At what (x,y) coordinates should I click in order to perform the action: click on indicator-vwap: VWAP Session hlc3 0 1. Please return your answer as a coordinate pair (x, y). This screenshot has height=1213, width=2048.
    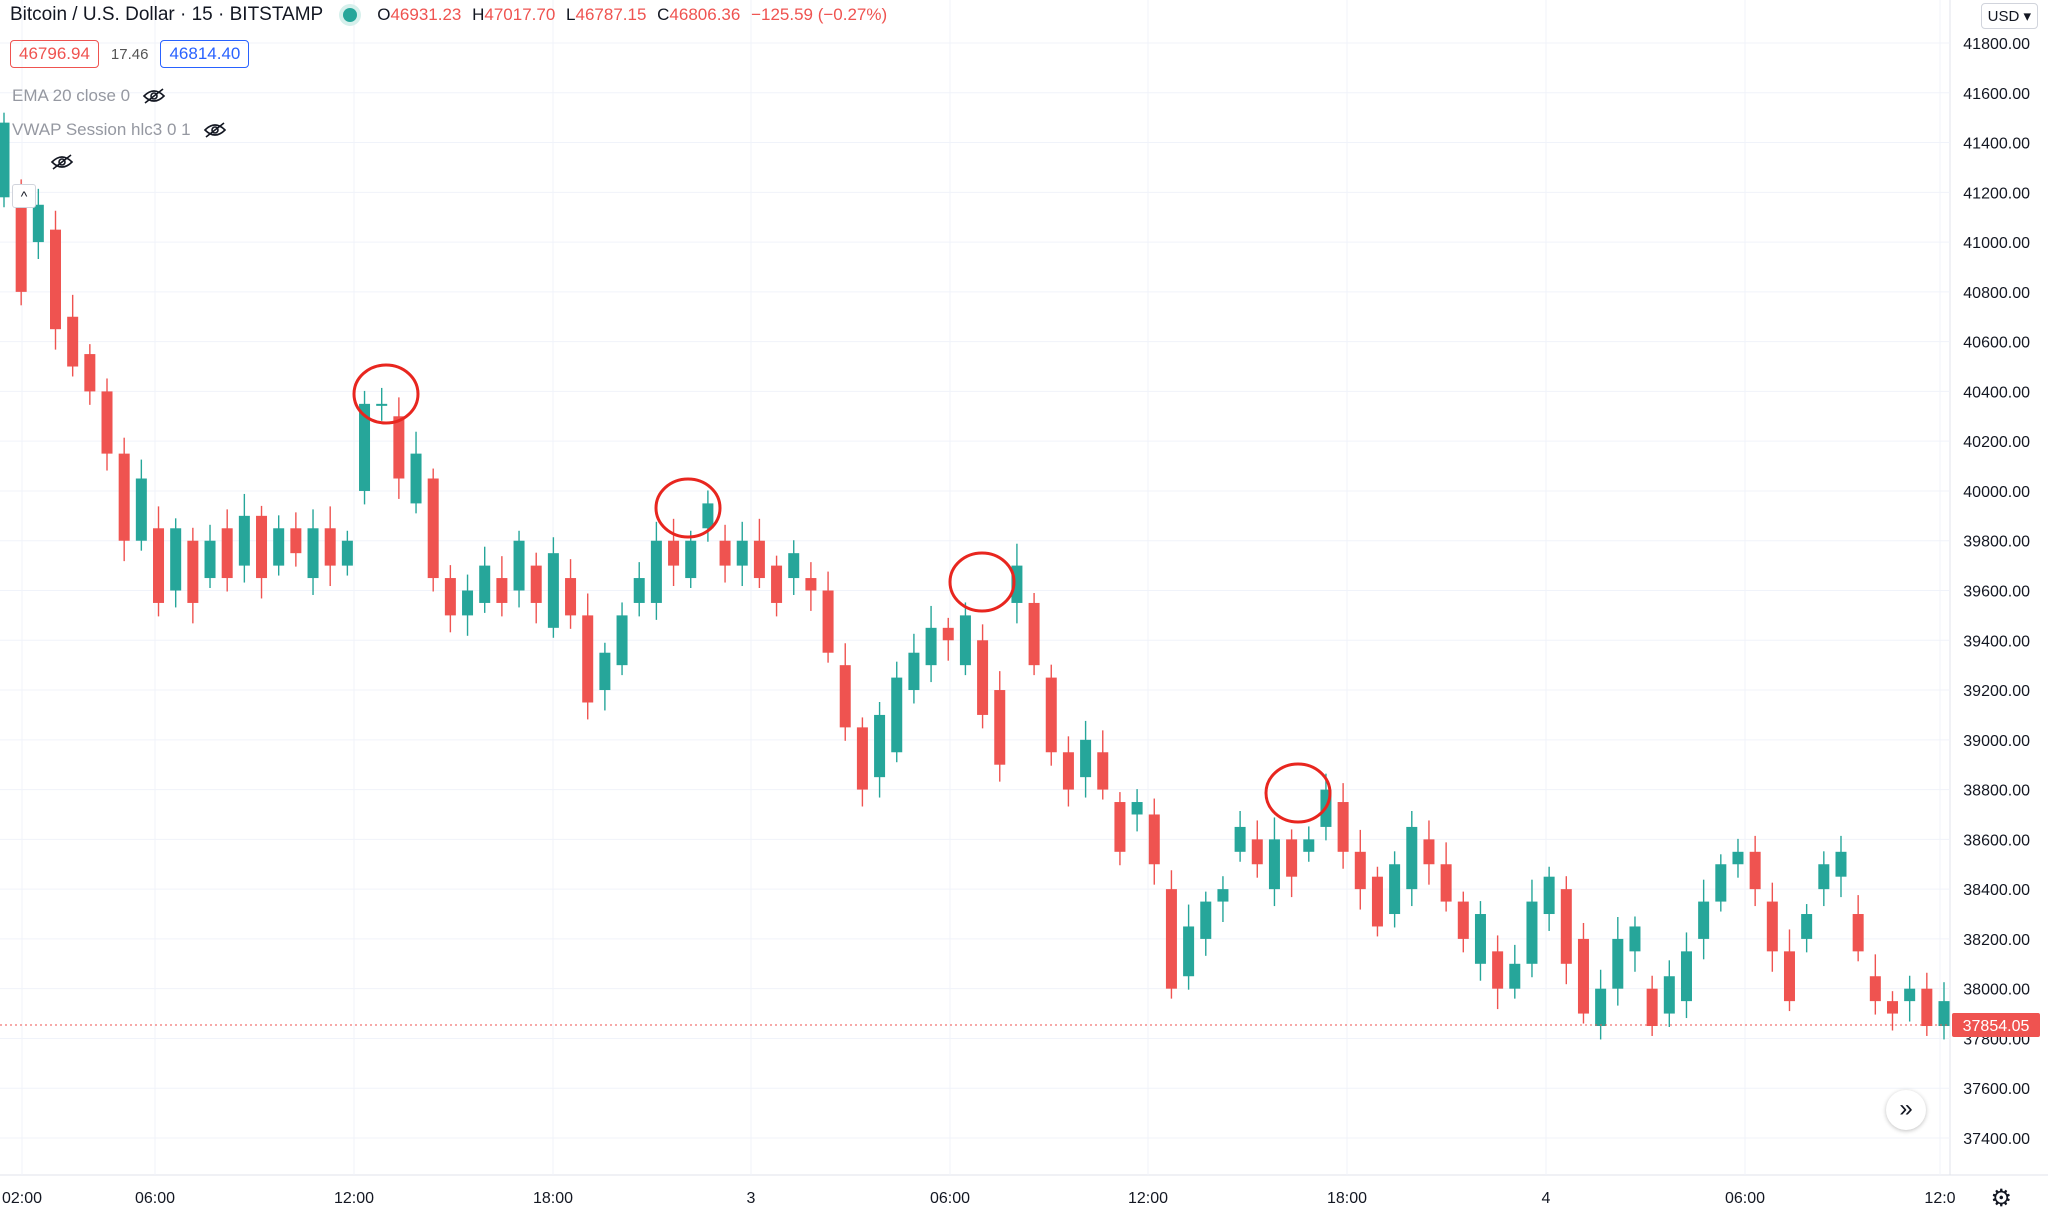
    Looking at the image, I should click on (119, 130).